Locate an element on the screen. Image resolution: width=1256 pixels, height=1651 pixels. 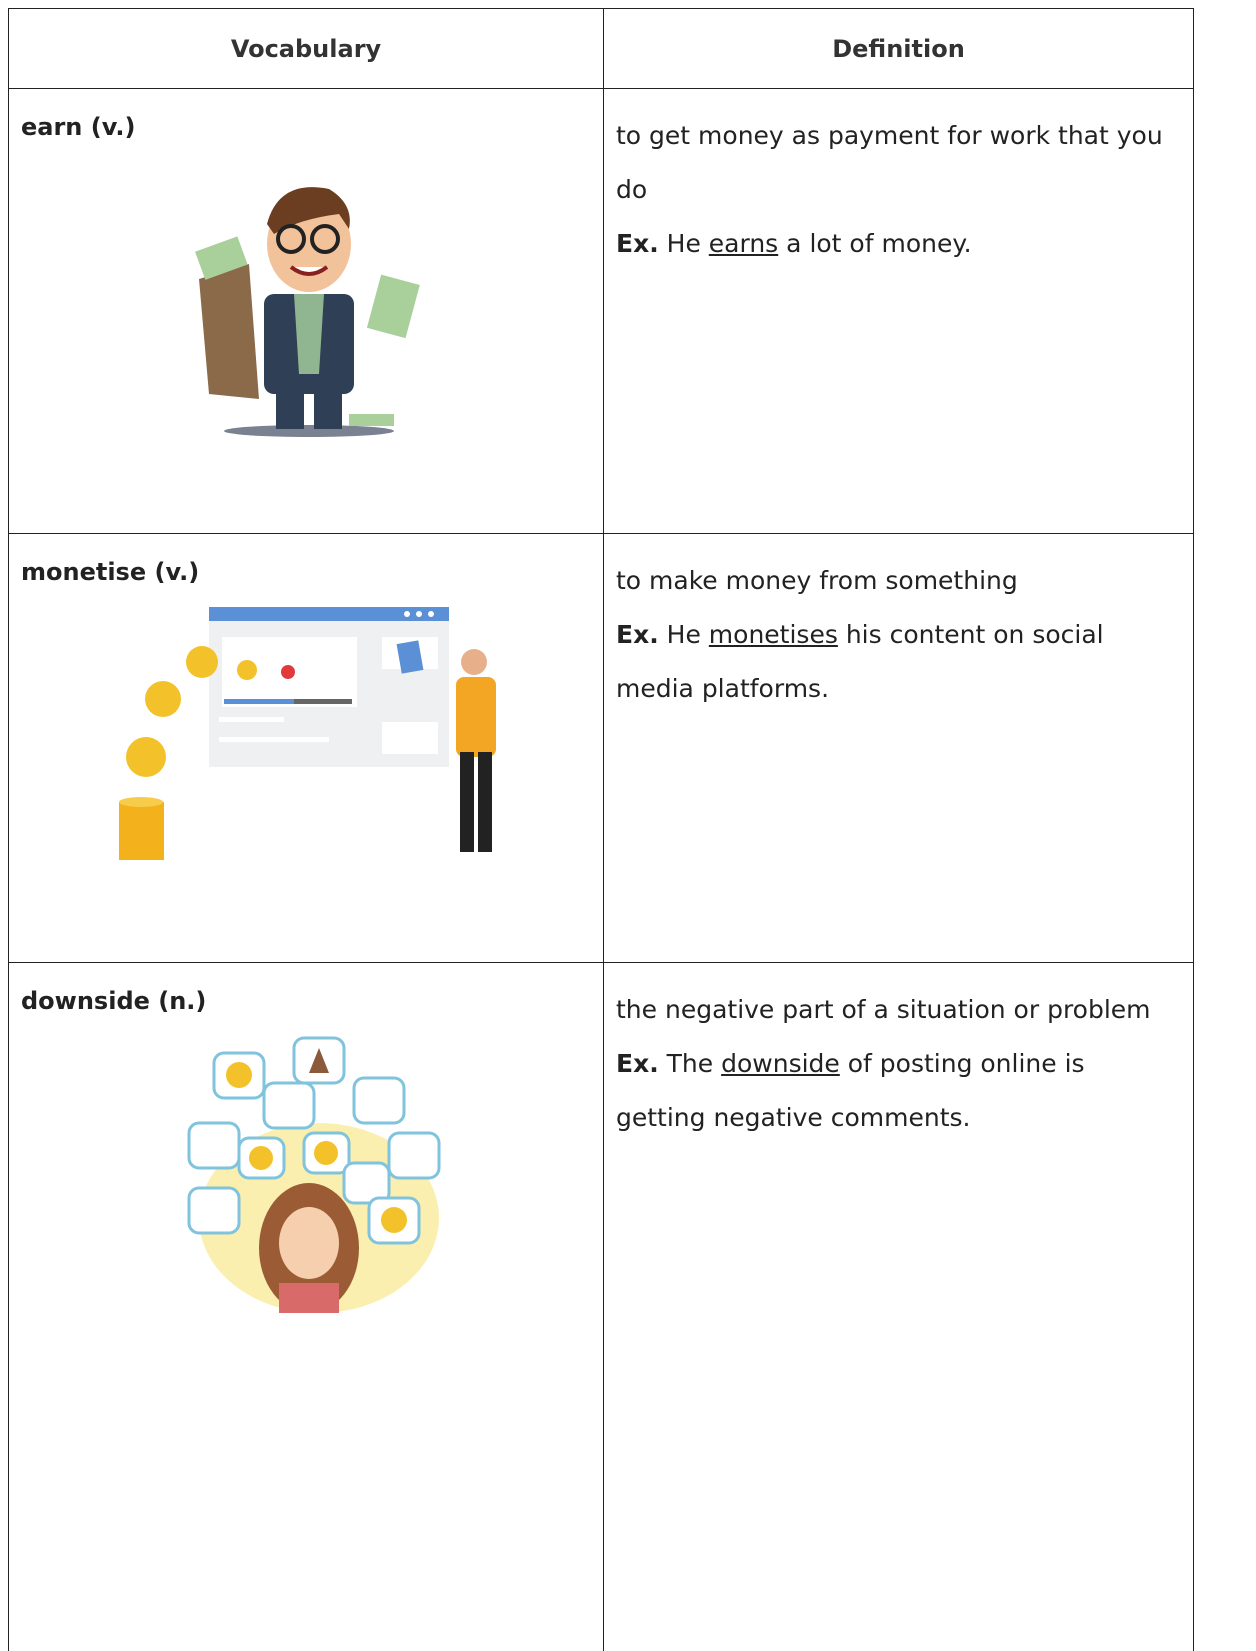
term-cell: earn (v.) is located at coordinates (305, 311).